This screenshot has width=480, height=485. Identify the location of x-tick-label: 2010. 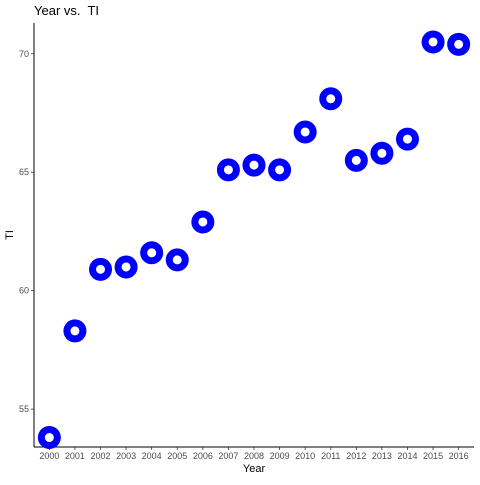
(305, 456).